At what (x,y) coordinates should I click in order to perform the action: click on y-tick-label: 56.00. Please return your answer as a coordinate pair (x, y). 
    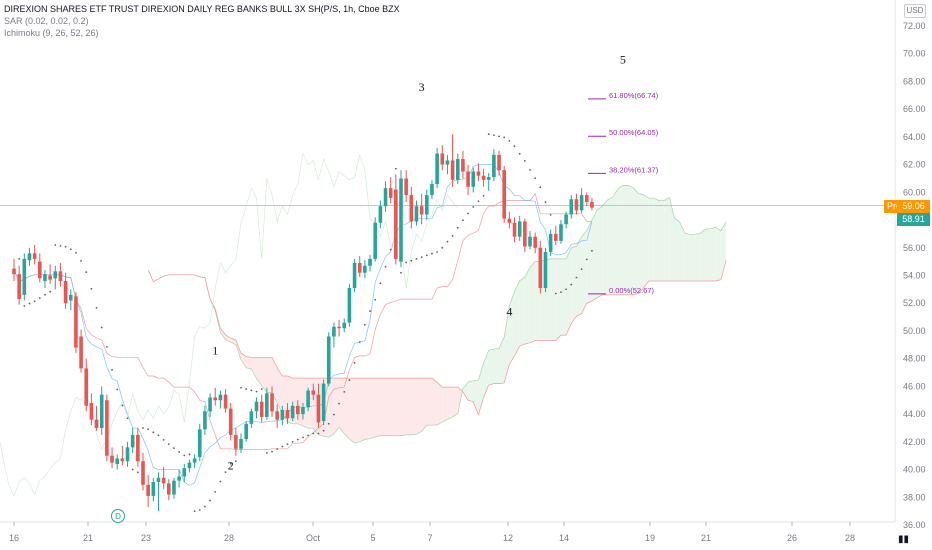
    Looking at the image, I should click on (914, 248).